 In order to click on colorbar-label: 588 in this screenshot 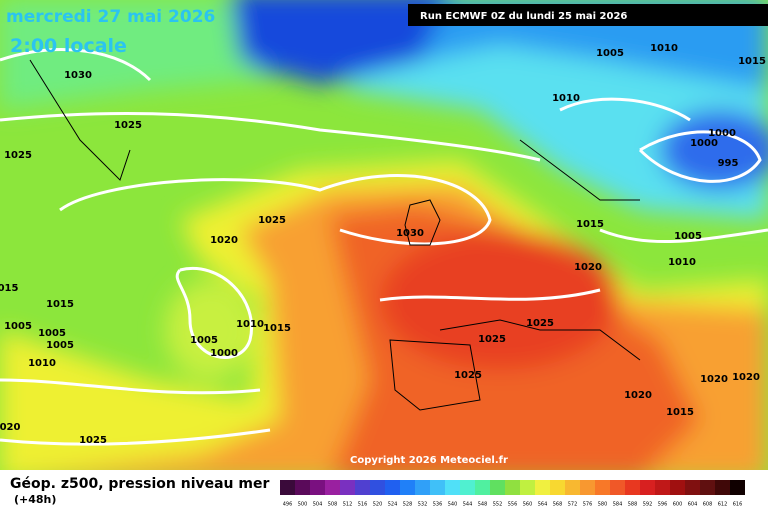, I will do `click(633, 505)`.